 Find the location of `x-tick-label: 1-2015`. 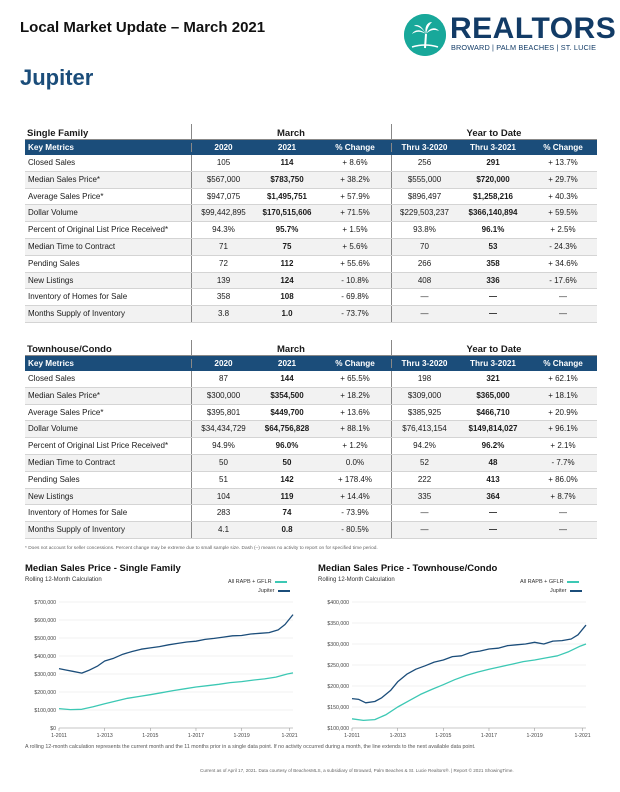

x-tick-label: 1-2015 is located at coordinates (150, 736).